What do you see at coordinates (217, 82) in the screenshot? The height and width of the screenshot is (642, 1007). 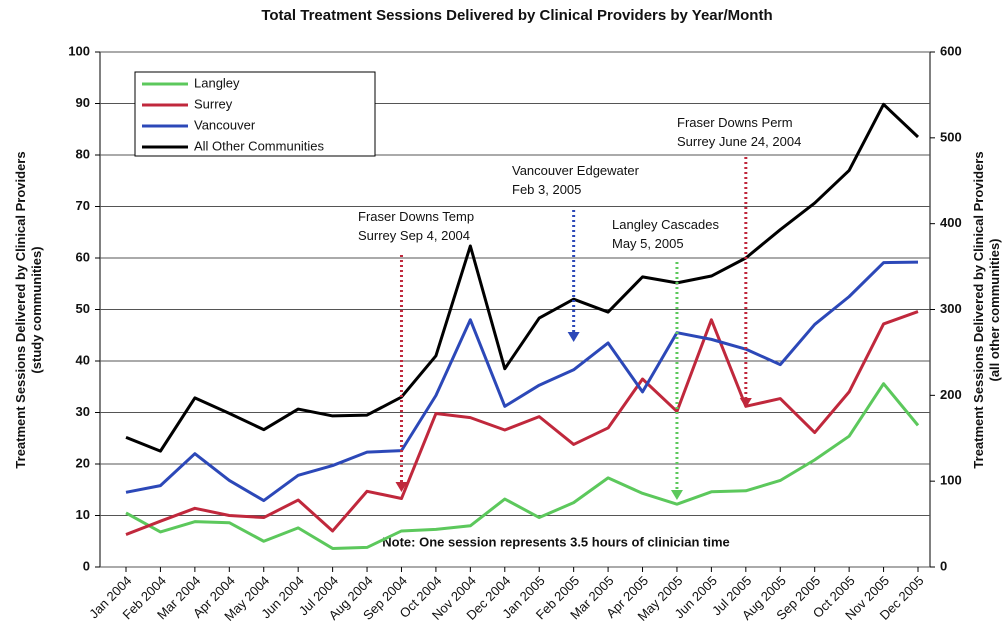 I see `legend-label: Langley` at bounding box center [217, 82].